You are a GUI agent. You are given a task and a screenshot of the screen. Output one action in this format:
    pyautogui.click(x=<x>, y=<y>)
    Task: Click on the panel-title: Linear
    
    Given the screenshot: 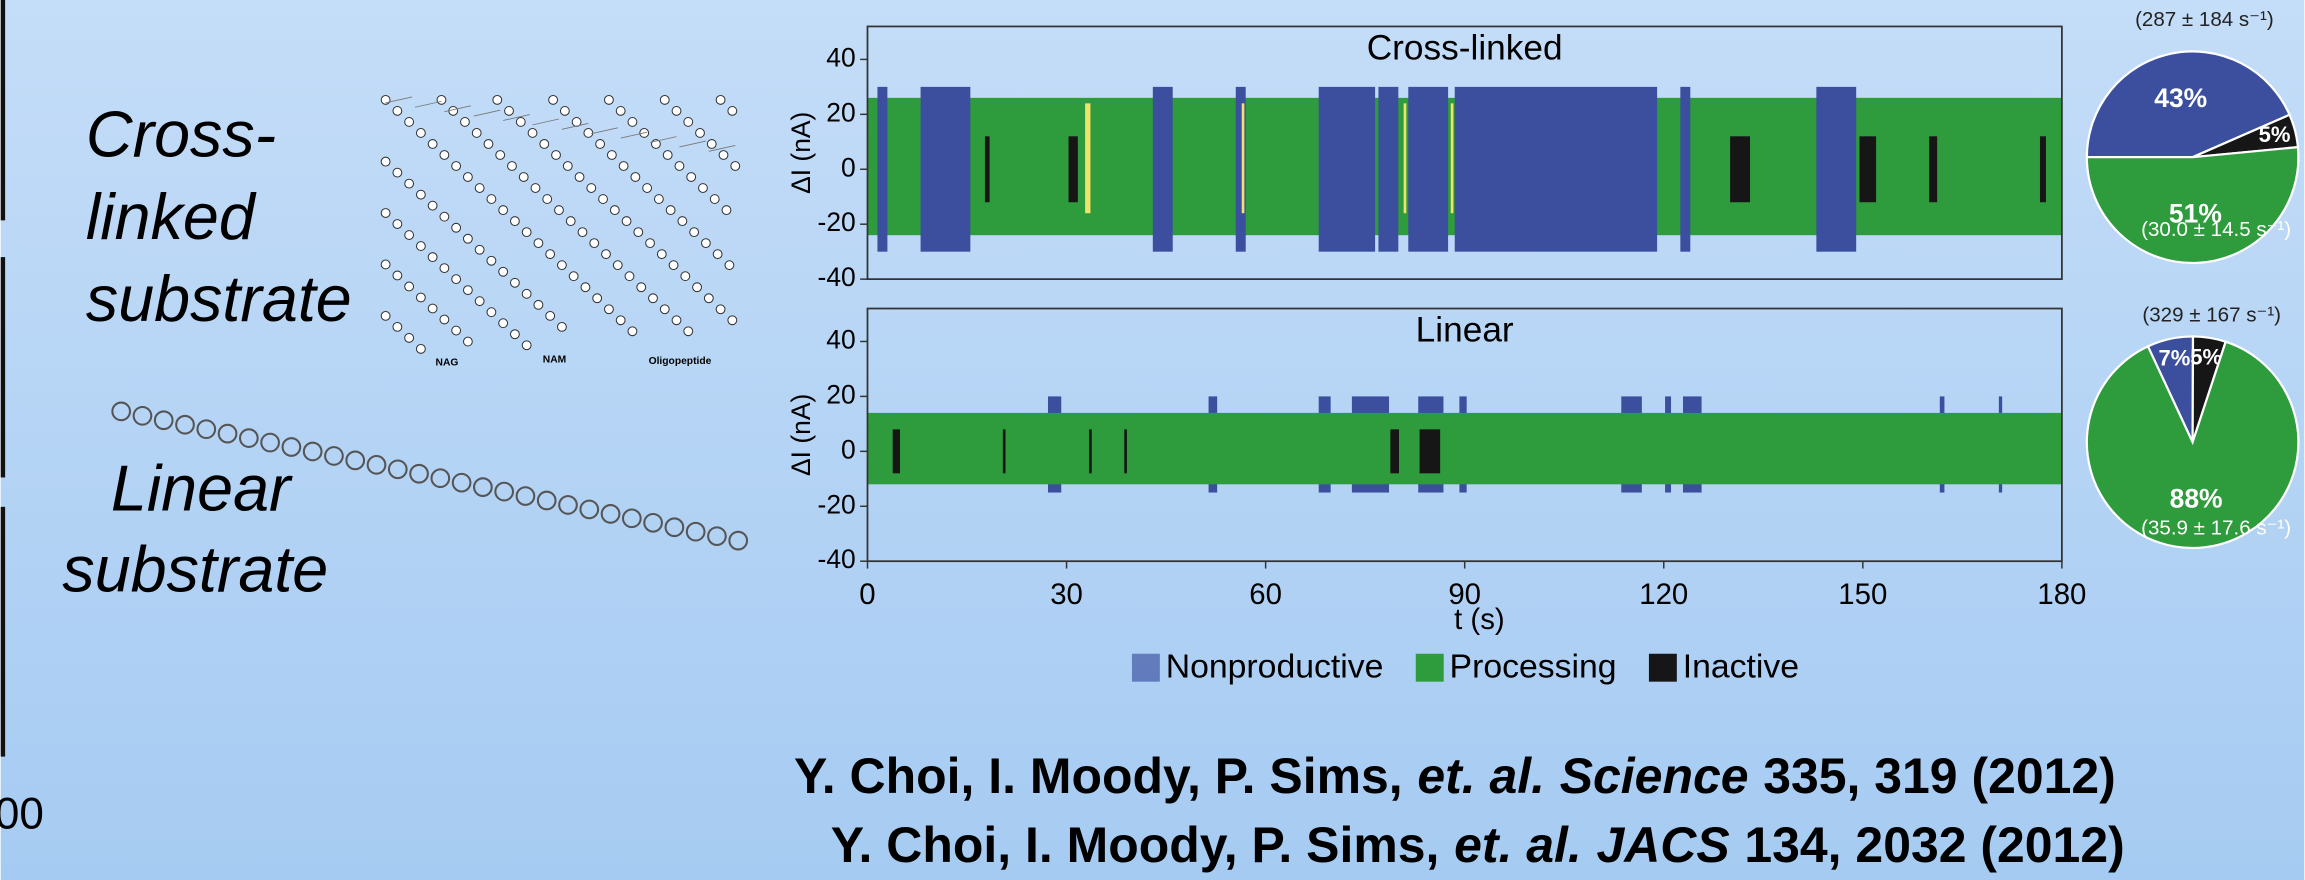 What is the action you would take?
    pyautogui.click(x=1465, y=329)
    